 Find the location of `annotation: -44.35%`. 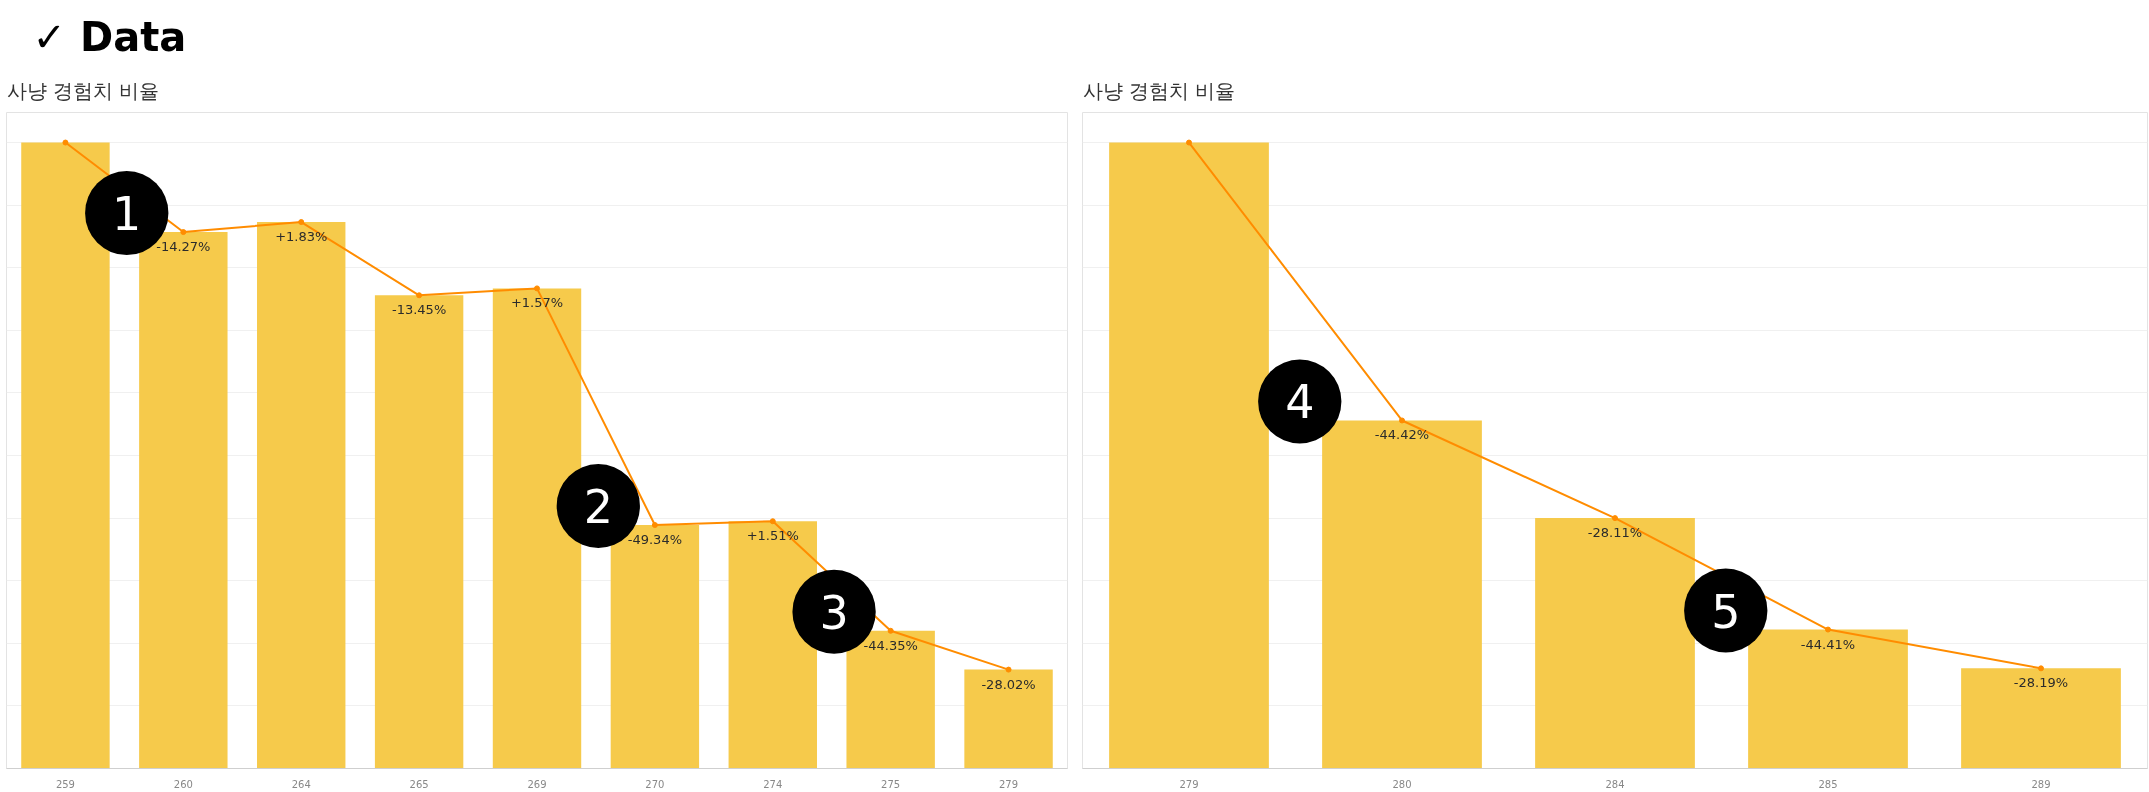

annotation: -44.35% is located at coordinates (890, 645).